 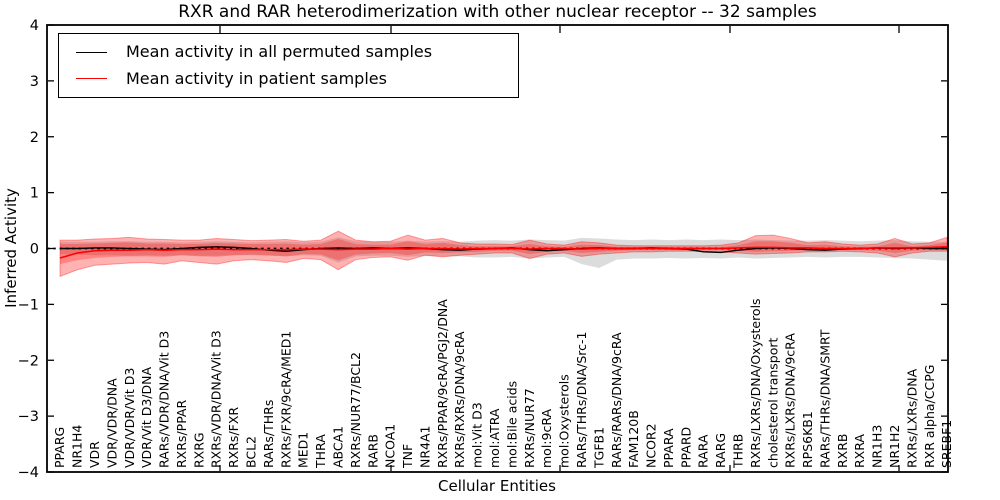 I want to click on y-tick-label: 1, so click(x=34, y=194).